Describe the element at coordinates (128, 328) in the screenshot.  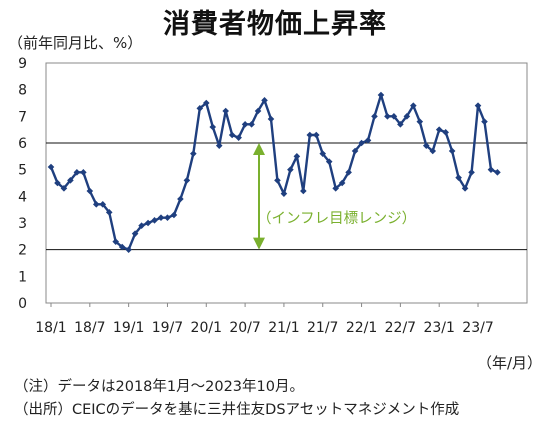
I see `x-tick-label: 19/1` at that location.